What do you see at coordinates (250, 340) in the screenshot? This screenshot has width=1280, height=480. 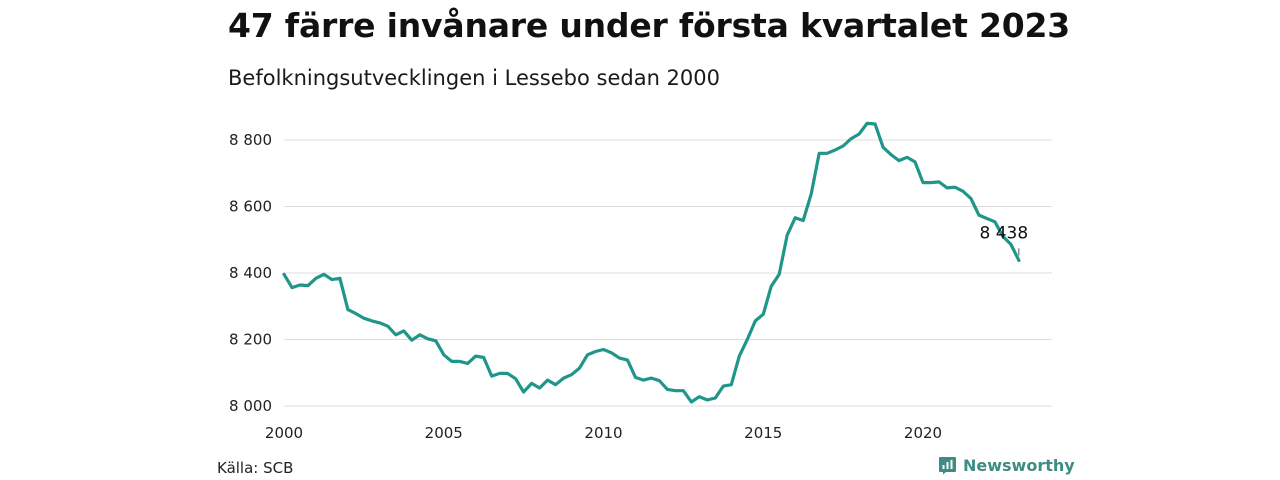 I see `y-tick-label: 8 200` at bounding box center [250, 340].